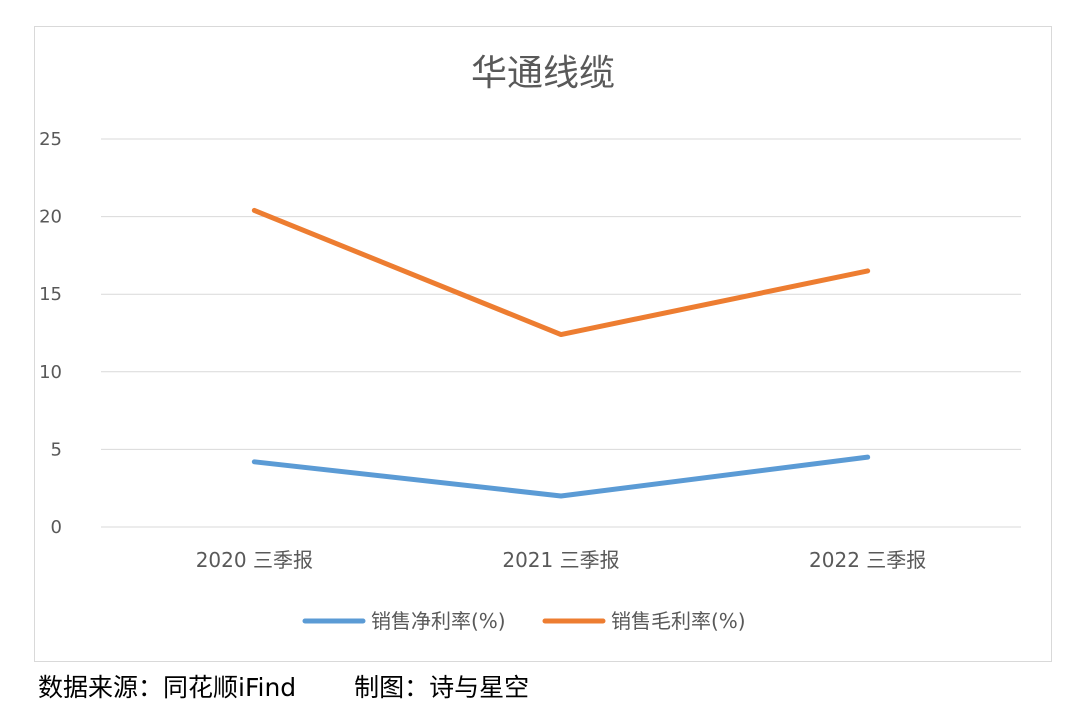 This screenshot has width=1080, height=724. Describe the element at coordinates (50, 372) in the screenshot. I see `y-tick-label-10: 10` at that location.